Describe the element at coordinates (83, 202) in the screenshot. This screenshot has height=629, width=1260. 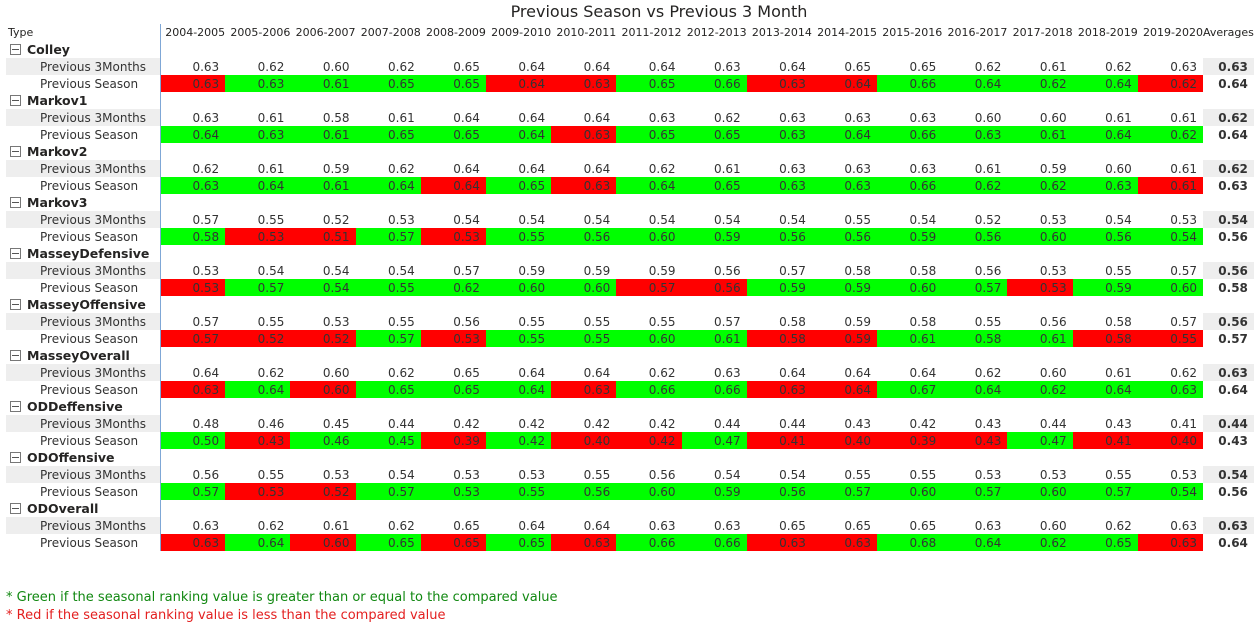
I see `group-header: Markov3` at that location.